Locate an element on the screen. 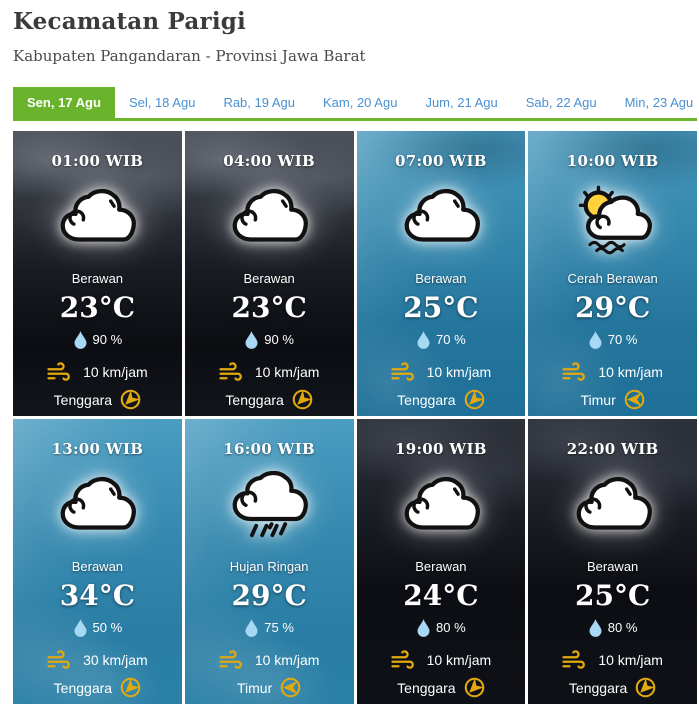 This screenshot has width=699, height=712. humidity-value: 50 % is located at coordinates (107, 627).